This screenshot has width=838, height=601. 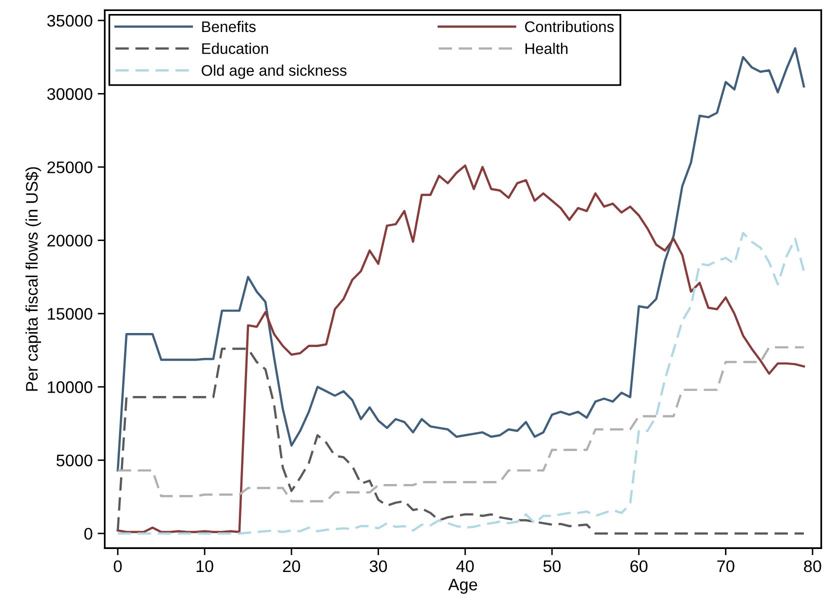 What do you see at coordinates (639, 566) in the screenshot?
I see `x-tick-label: 60` at bounding box center [639, 566].